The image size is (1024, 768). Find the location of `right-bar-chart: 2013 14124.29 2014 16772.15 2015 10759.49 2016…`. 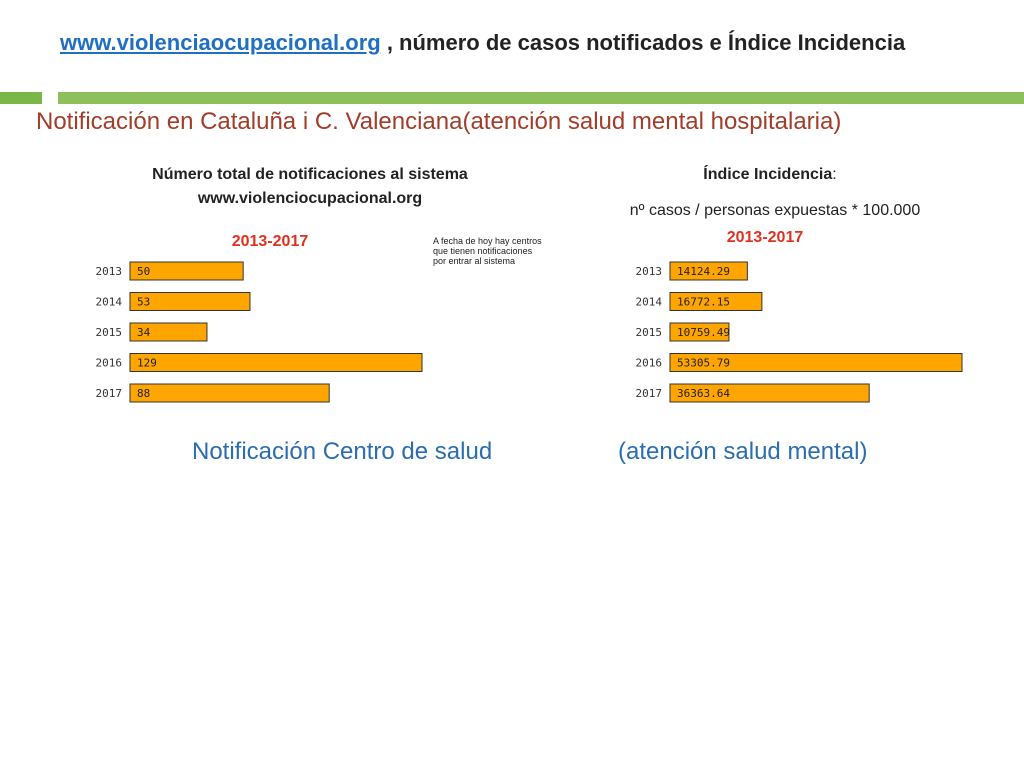

right-bar-chart: 2013 14124.29 2014 16772.15 2015 10759.49 2016… is located at coordinates (799, 332).